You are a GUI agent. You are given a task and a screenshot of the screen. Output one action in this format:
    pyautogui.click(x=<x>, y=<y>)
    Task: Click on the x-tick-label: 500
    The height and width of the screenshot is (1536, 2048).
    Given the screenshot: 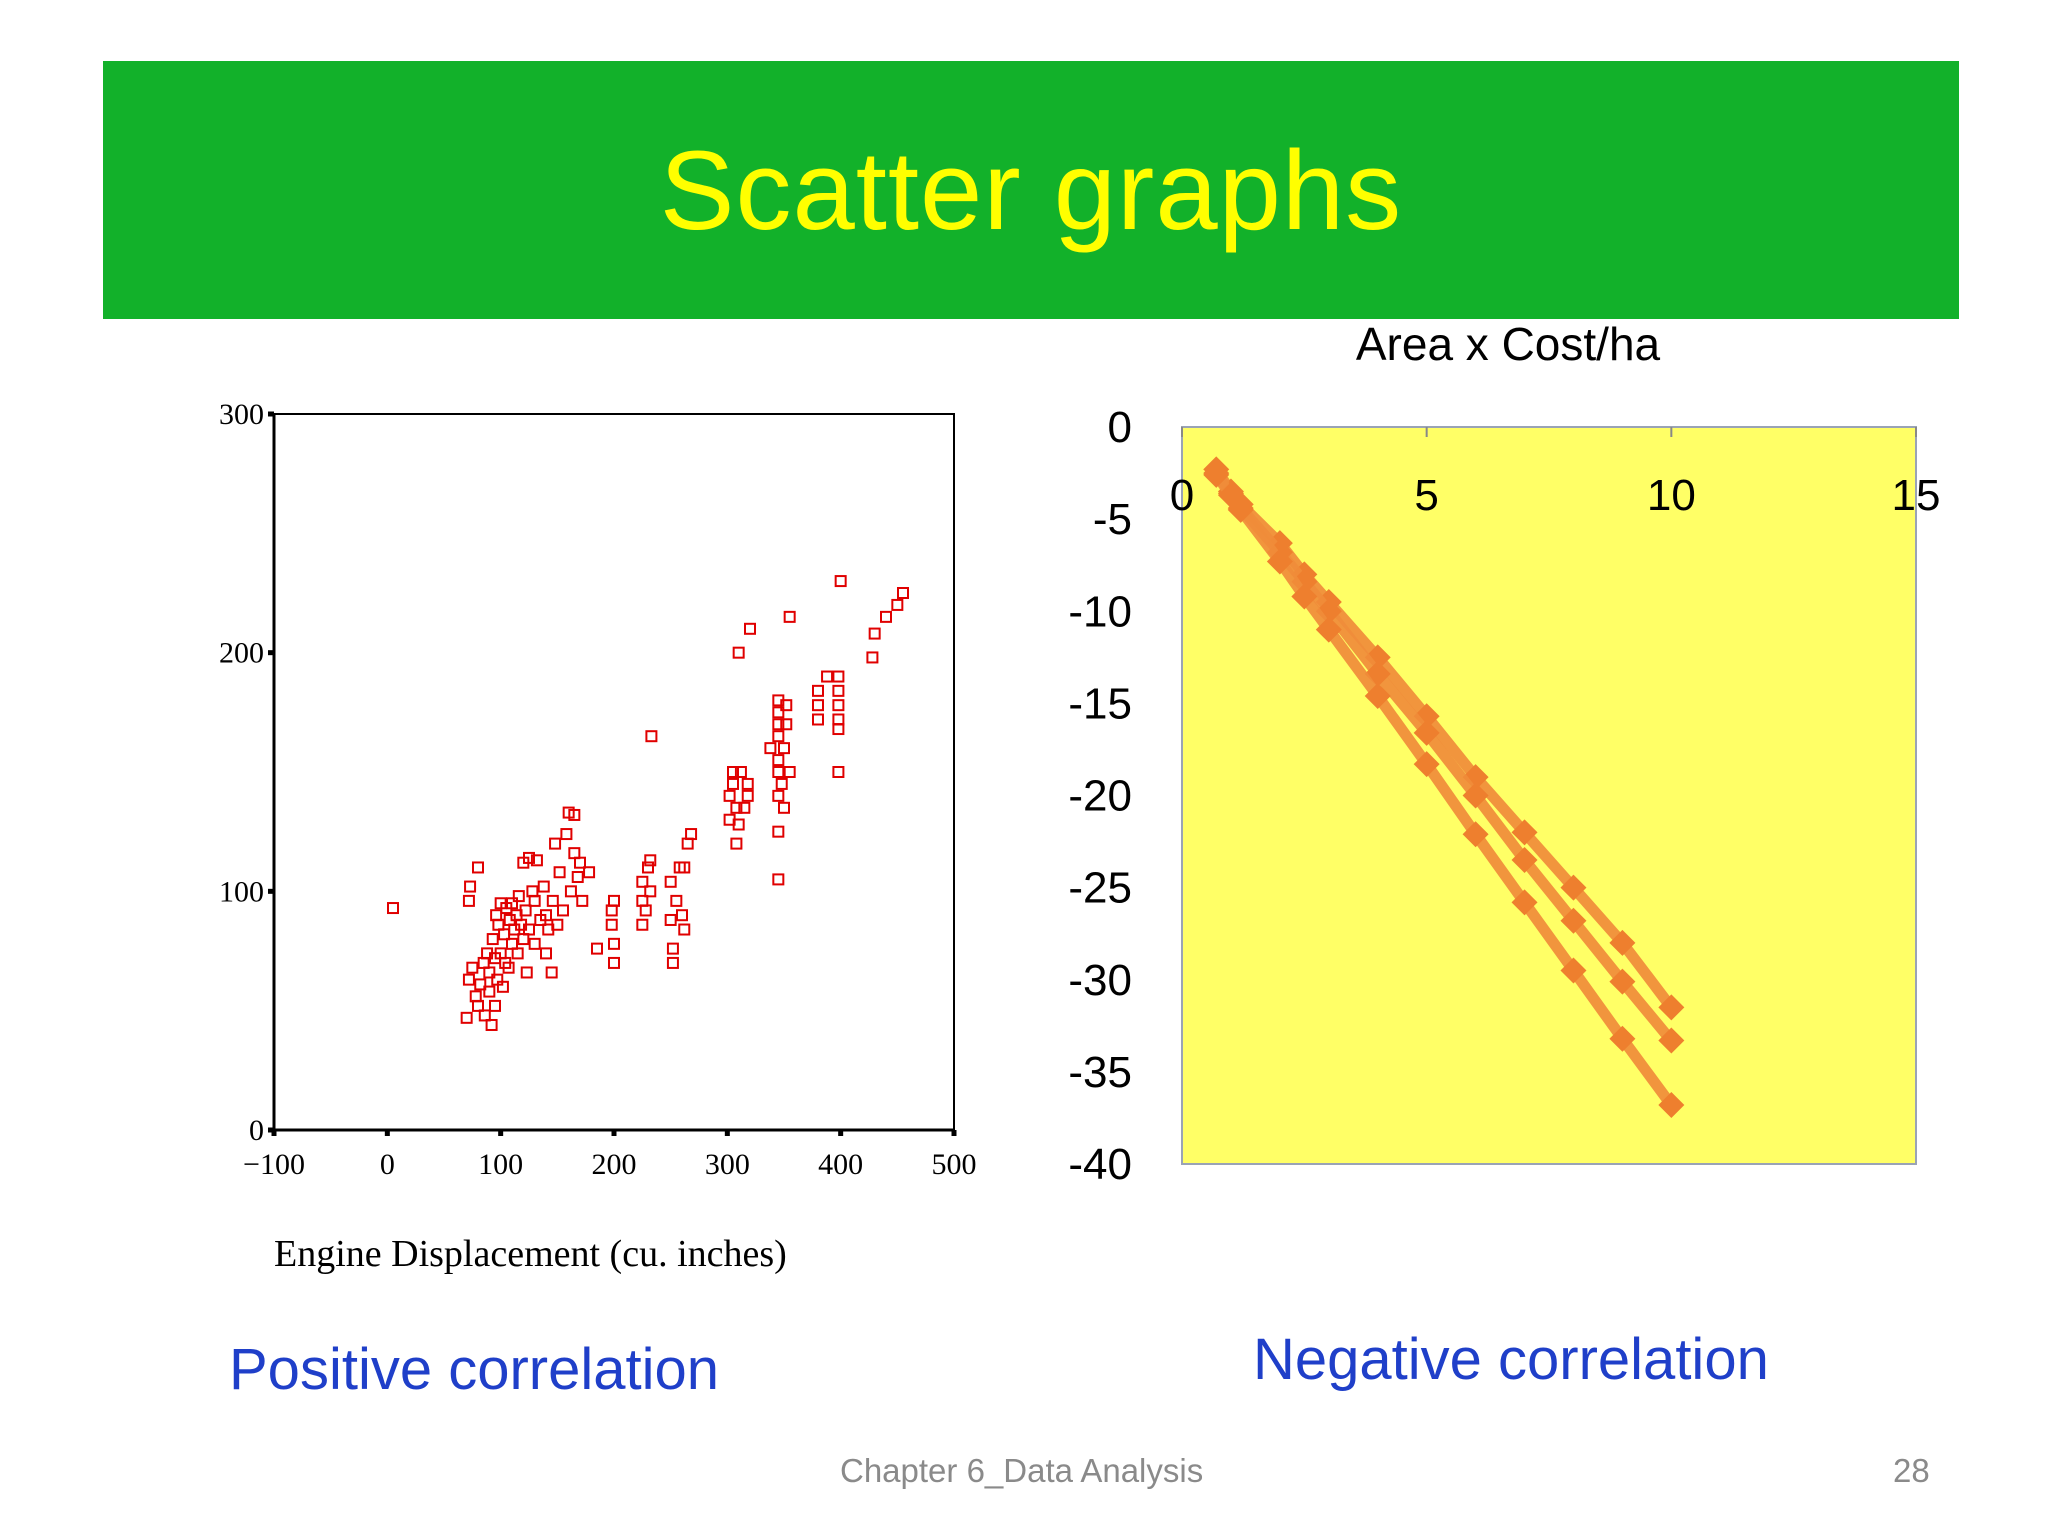 What is the action you would take?
    pyautogui.click(x=954, y=1164)
    